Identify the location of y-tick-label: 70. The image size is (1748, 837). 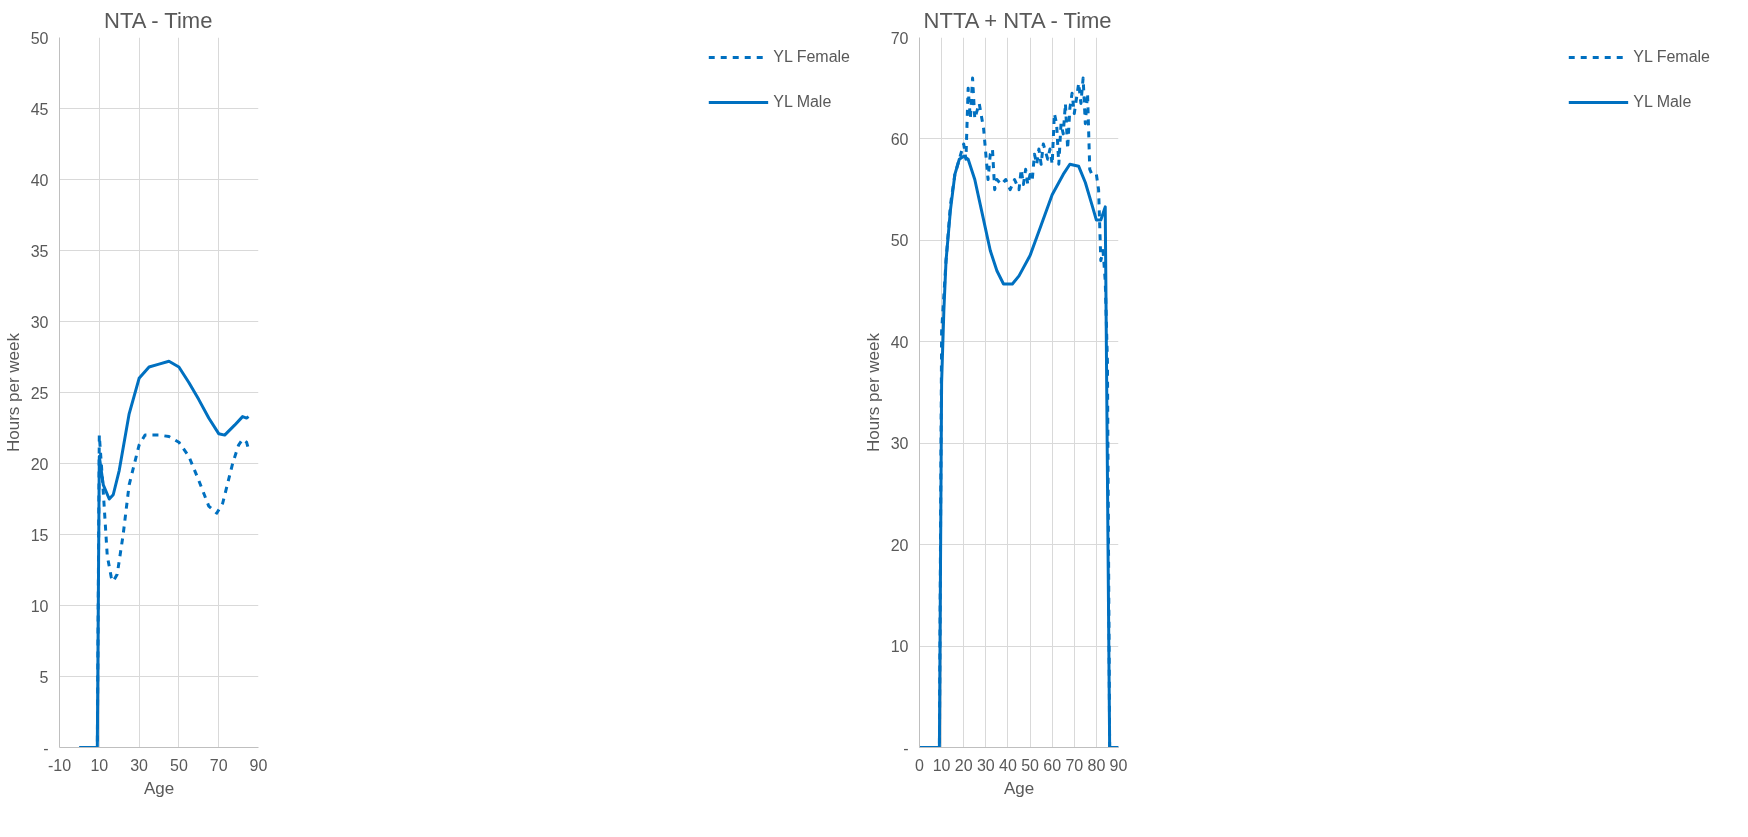
(899, 38).